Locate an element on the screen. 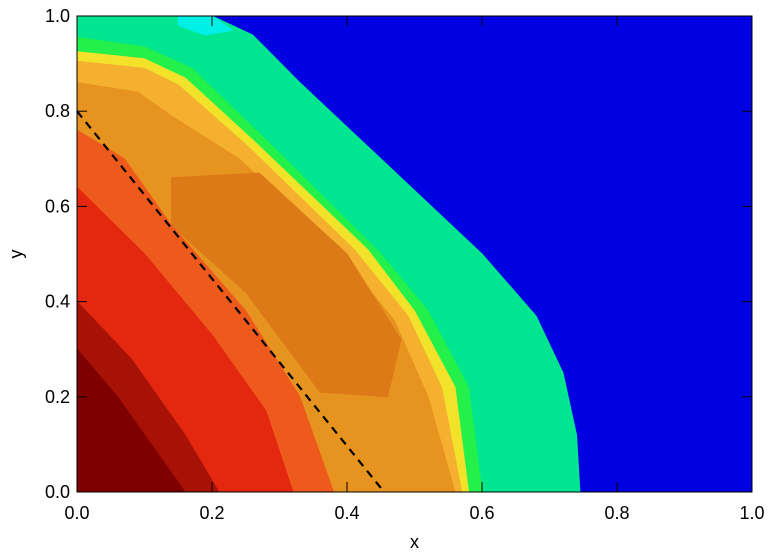  x-tick-label: 0.0 is located at coordinates (76, 513).